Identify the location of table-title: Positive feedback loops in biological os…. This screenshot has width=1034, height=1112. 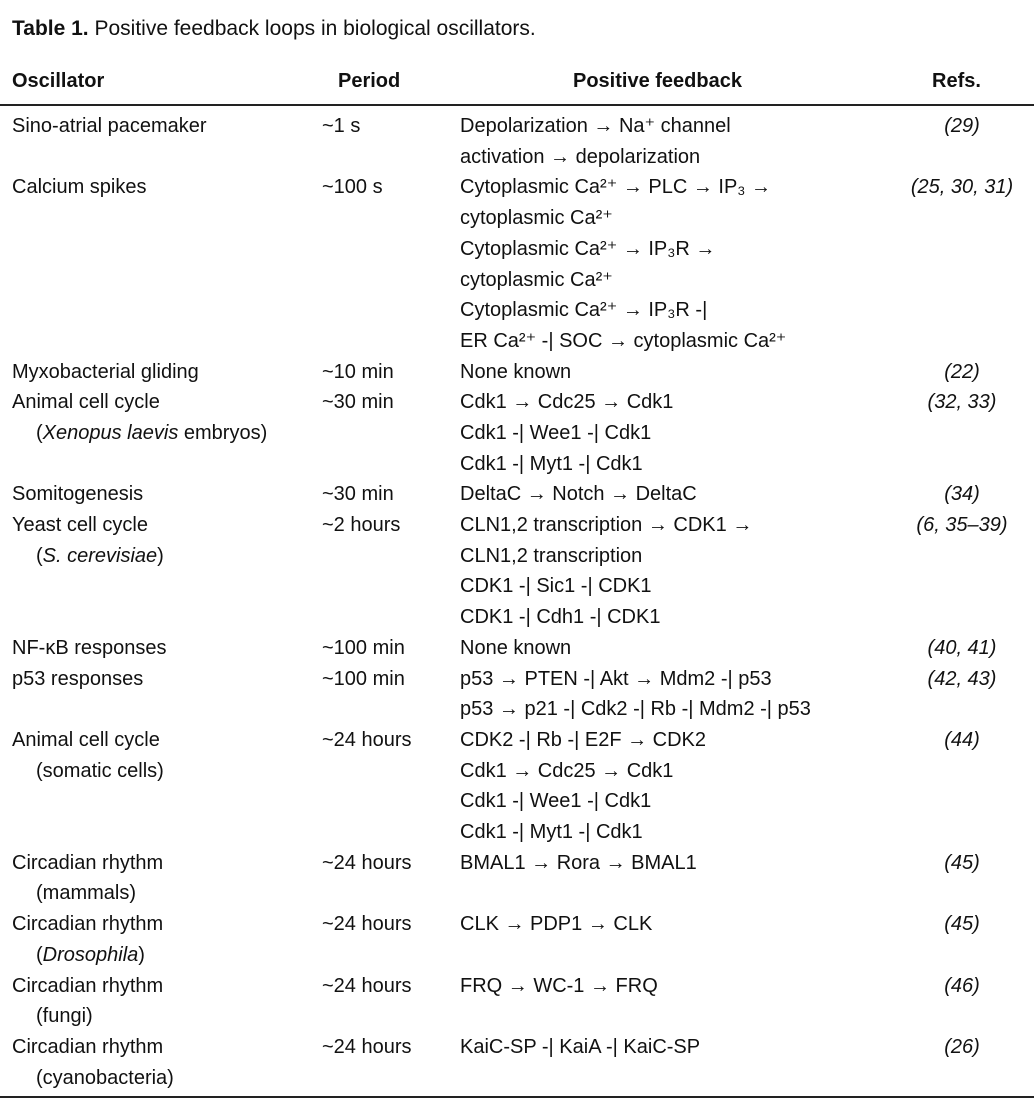
(315, 28).